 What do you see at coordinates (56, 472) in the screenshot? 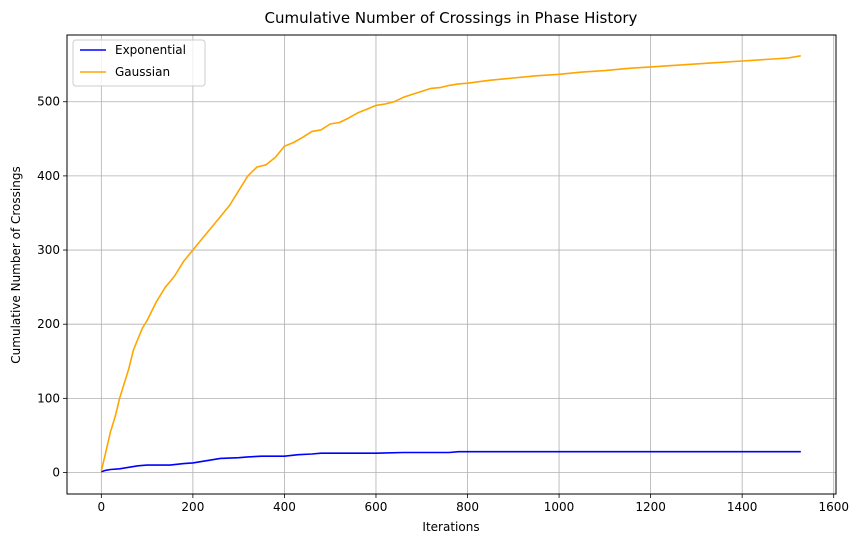
I see `y-tick-label: 0` at bounding box center [56, 472].